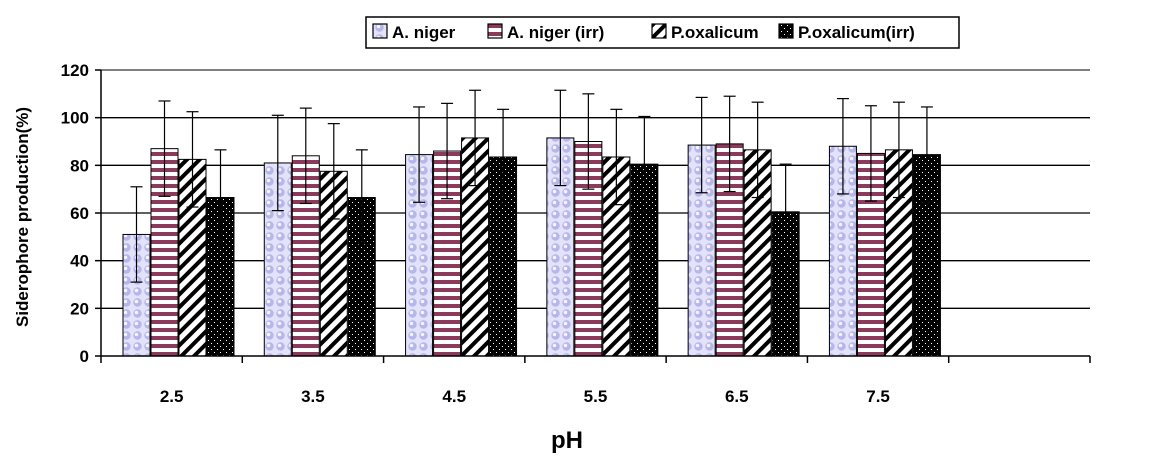  I want to click on legend-label: A. niger, so click(424, 32).